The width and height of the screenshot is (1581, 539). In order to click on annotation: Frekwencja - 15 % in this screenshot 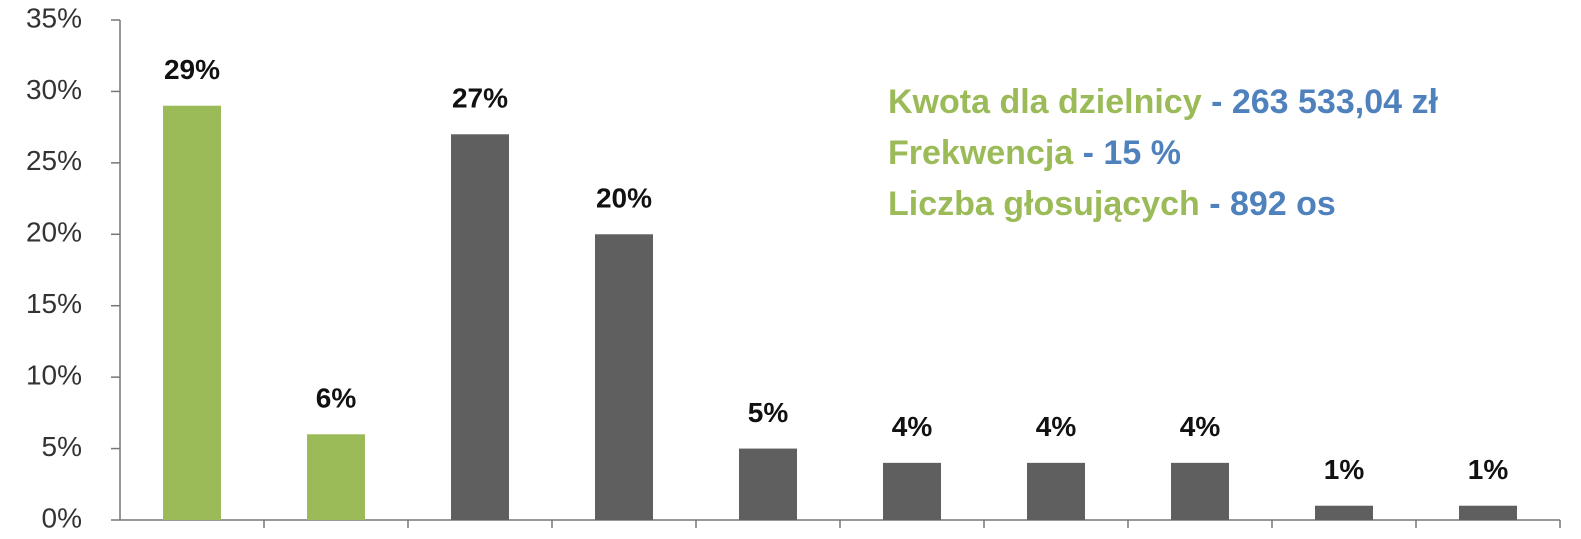, I will do `click(1034, 153)`.